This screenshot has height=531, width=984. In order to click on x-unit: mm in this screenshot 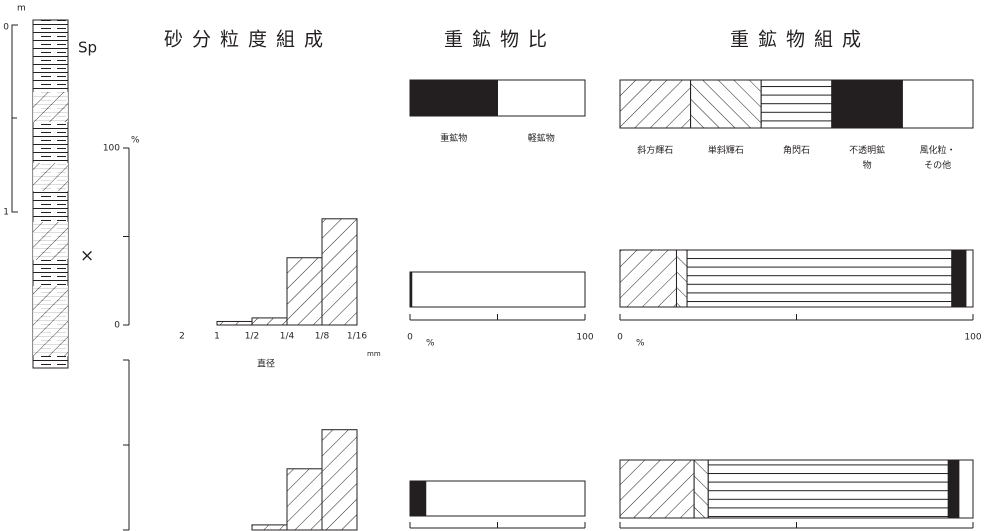, I will do `click(374, 354)`.